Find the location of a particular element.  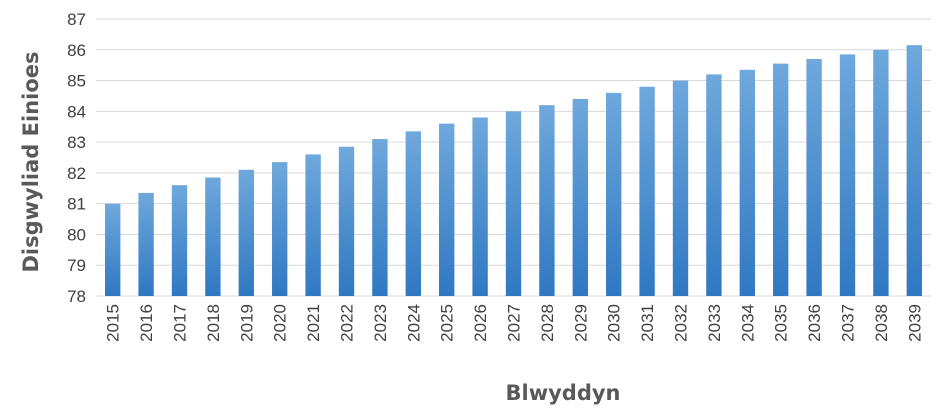

x-tick-label: 2021 is located at coordinates (313, 323).